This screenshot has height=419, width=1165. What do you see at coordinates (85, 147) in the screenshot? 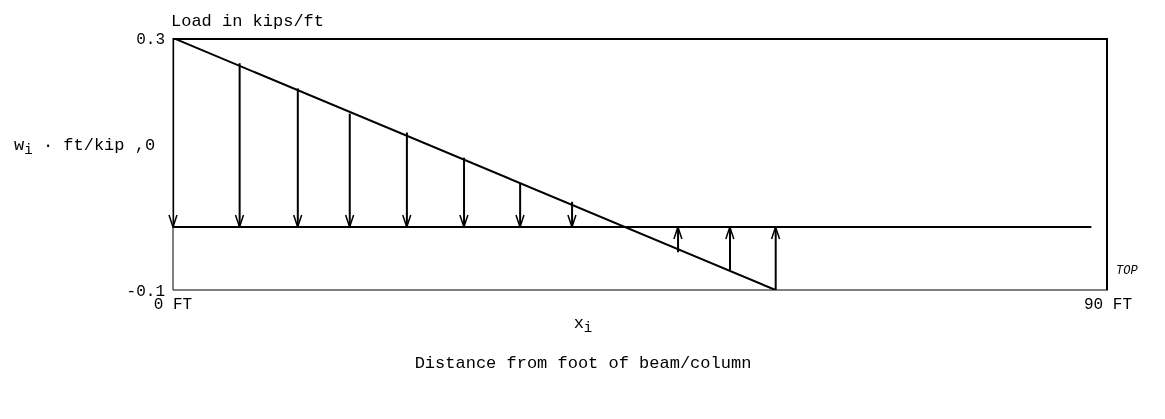
I see `y-axis-title: w$_{i}$ · ft/kip ,0` at bounding box center [85, 147].